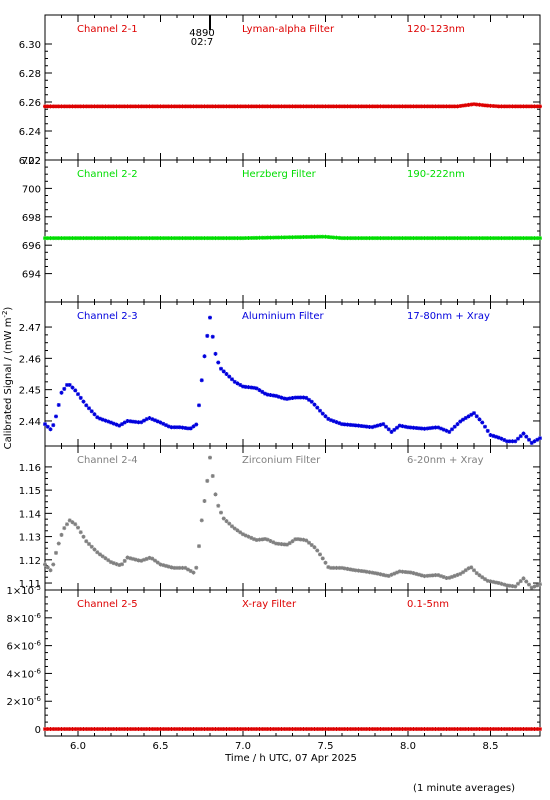 This screenshot has height=800, width=550. I want to click on y-tick-label: 6.28, so click(30, 74).